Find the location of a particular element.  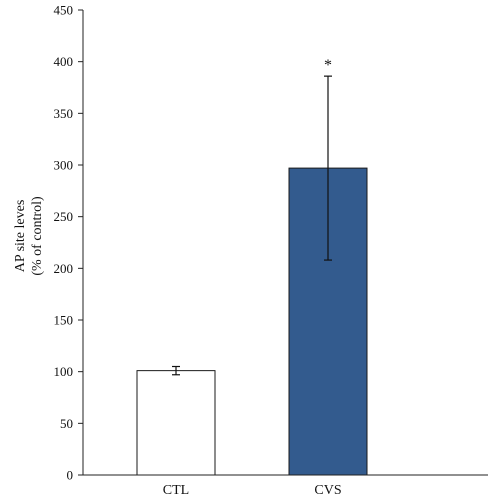

x-category-label: CVS is located at coordinates (327, 490).